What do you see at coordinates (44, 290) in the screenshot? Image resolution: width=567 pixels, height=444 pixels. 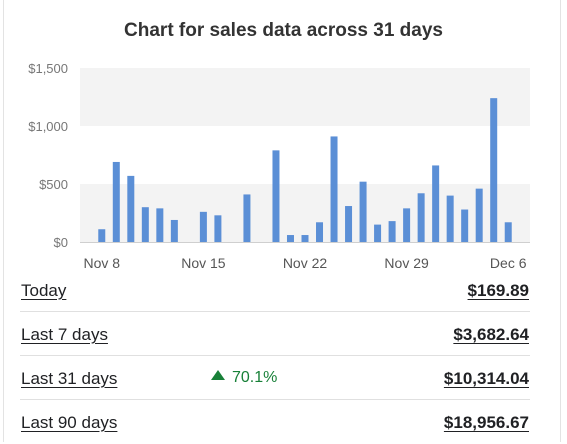 I see `stat-label-today: Today` at bounding box center [44, 290].